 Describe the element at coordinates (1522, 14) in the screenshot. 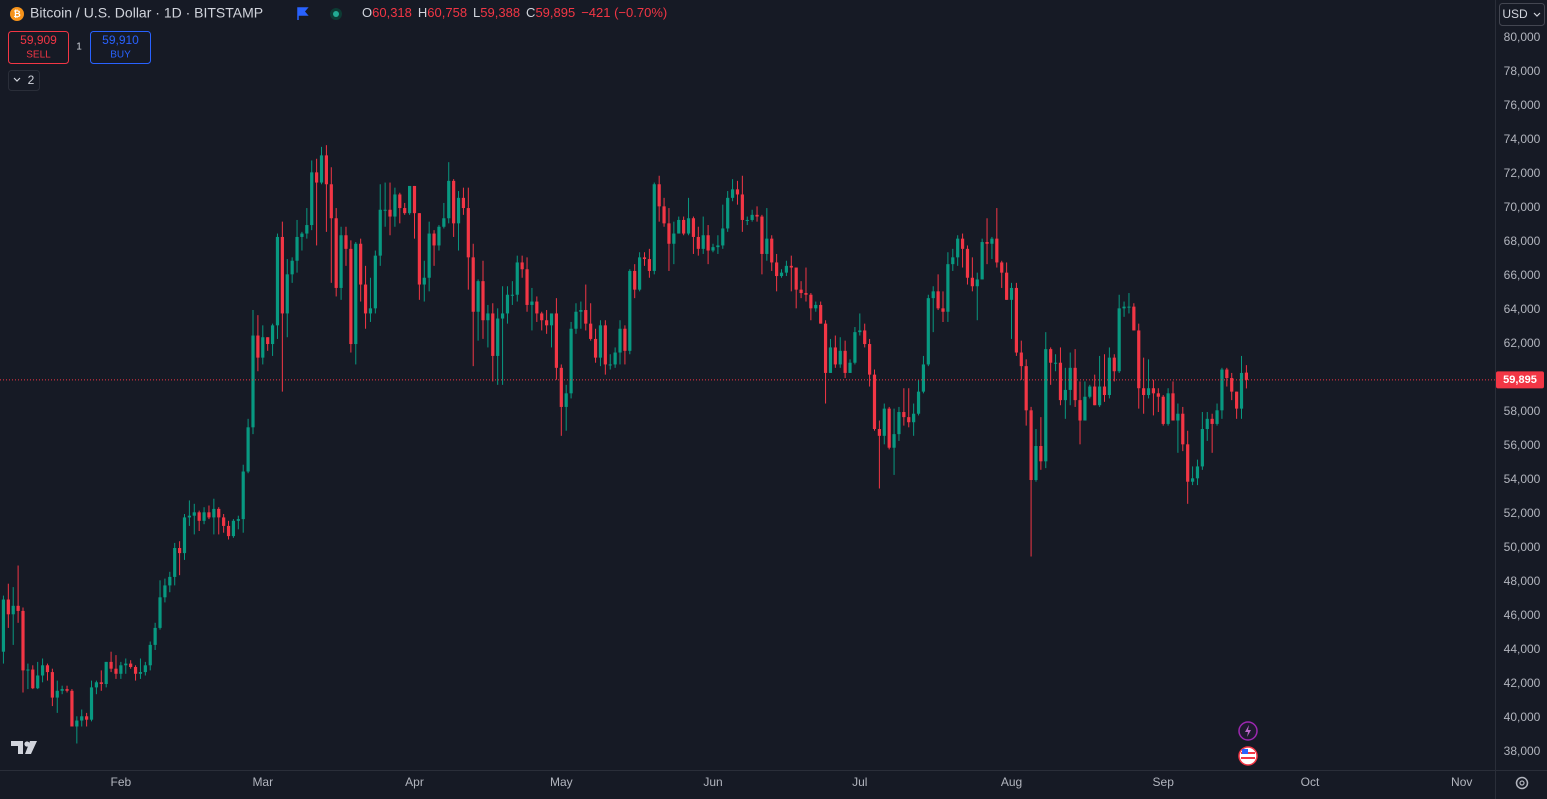

I see `currency-button` at that location.